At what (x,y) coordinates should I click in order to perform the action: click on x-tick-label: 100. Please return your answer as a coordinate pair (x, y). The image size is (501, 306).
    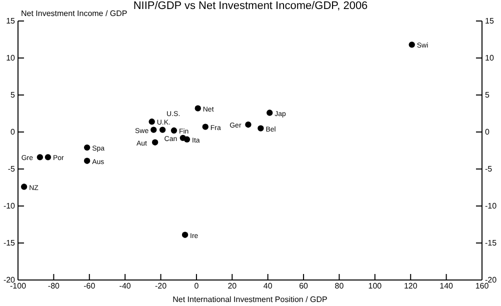
    Looking at the image, I should click on (375, 286).